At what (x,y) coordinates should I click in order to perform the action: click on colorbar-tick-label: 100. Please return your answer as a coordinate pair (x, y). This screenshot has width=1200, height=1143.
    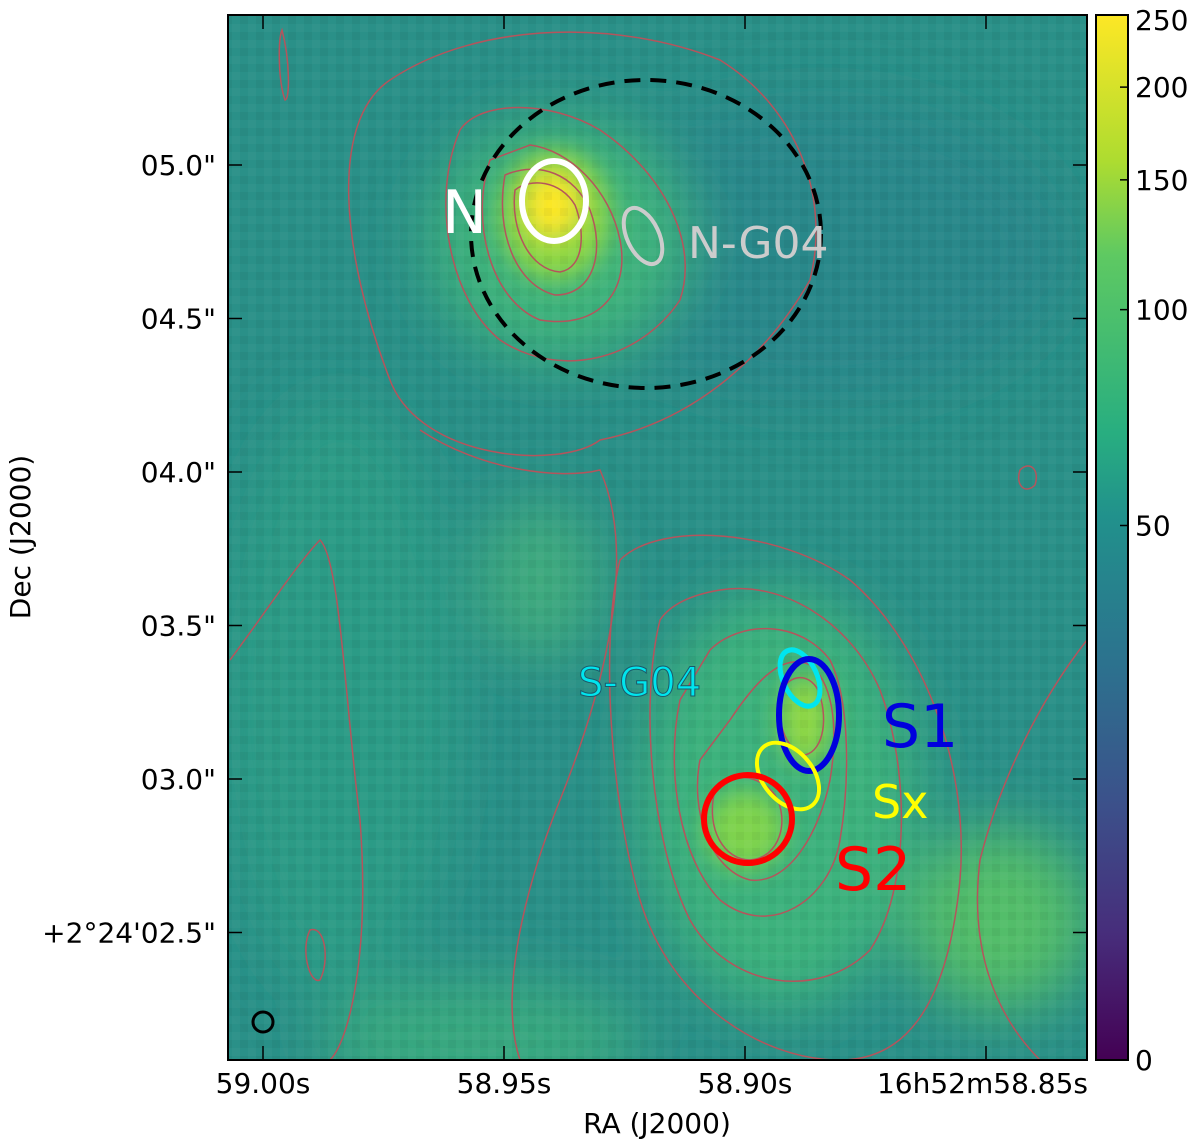
    Looking at the image, I should click on (1161, 310).